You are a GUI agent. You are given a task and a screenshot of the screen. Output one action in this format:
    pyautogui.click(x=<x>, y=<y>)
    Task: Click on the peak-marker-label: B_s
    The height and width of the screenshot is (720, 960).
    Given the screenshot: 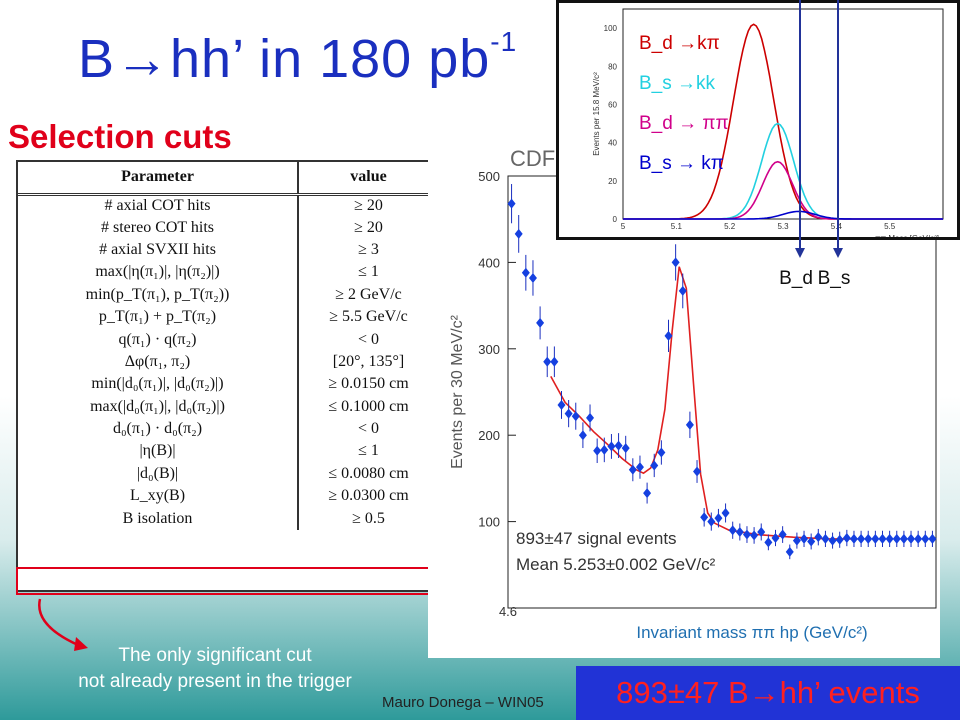 What is the action you would take?
    pyautogui.click(x=834, y=278)
    